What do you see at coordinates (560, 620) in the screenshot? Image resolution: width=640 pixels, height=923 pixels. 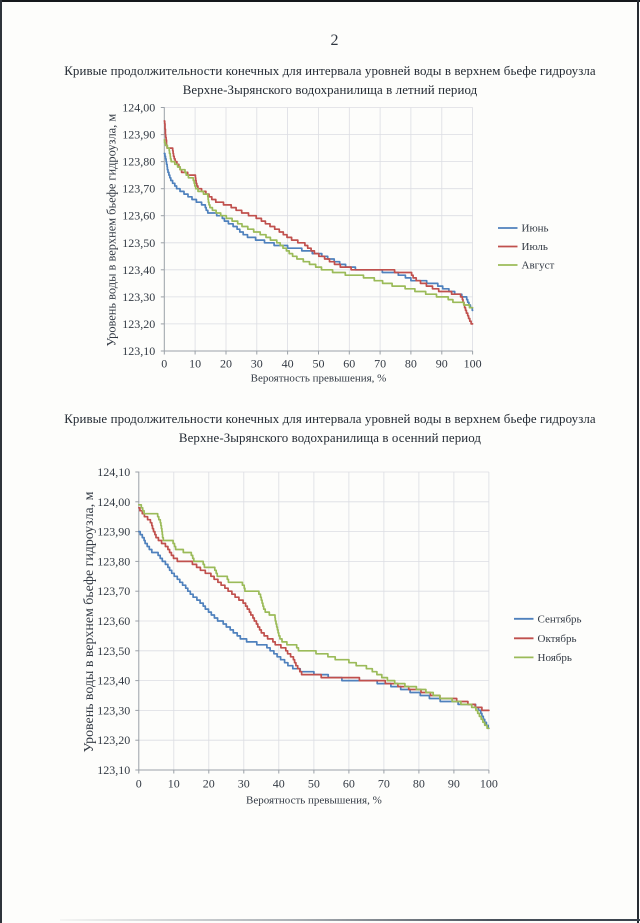 I see `svg-text: Сентябрь` at bounding box center [560, 620].